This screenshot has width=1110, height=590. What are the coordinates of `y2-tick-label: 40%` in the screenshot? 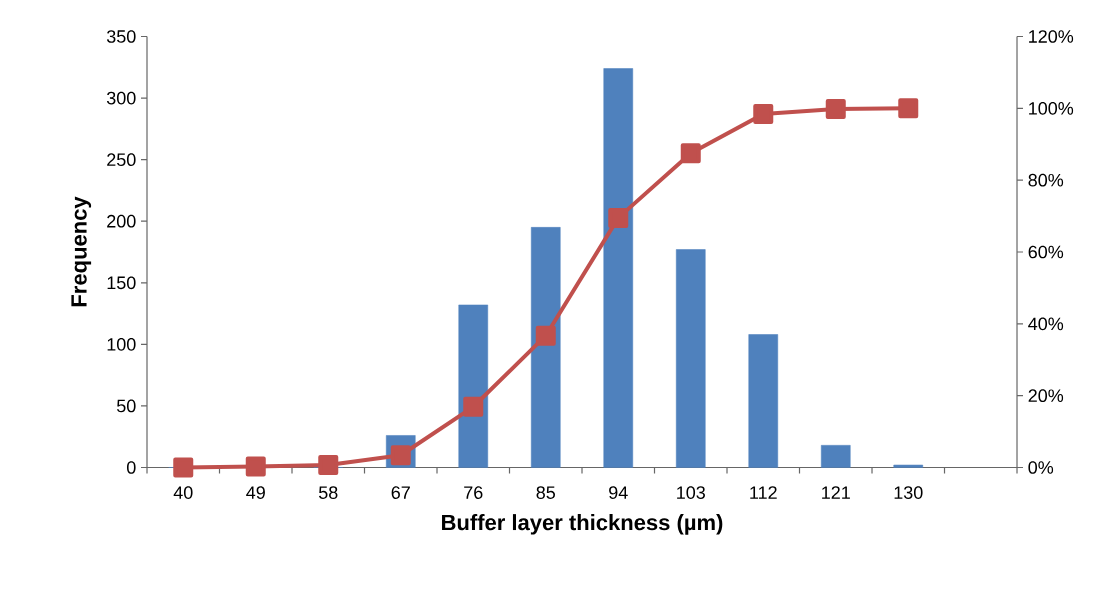 It's located at (1046, 324).